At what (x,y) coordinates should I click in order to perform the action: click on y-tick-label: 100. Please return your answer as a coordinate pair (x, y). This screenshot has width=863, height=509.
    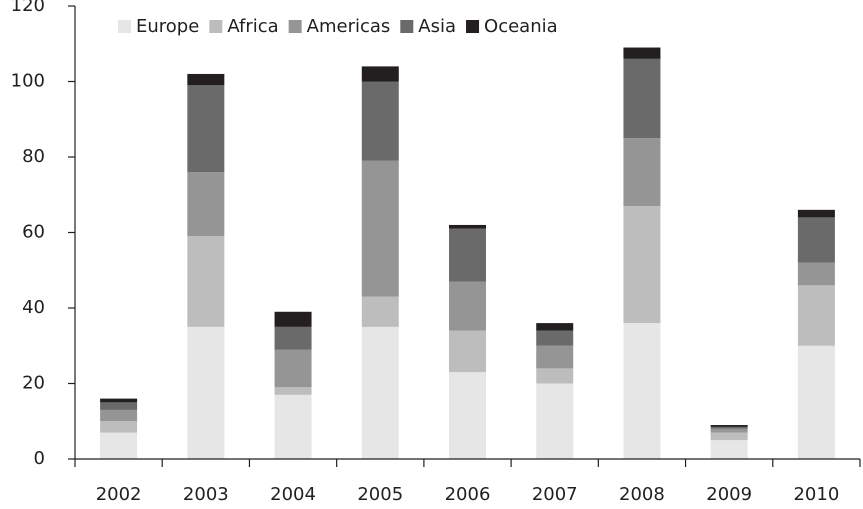
    Looking at the image, I should click on (28, 81).